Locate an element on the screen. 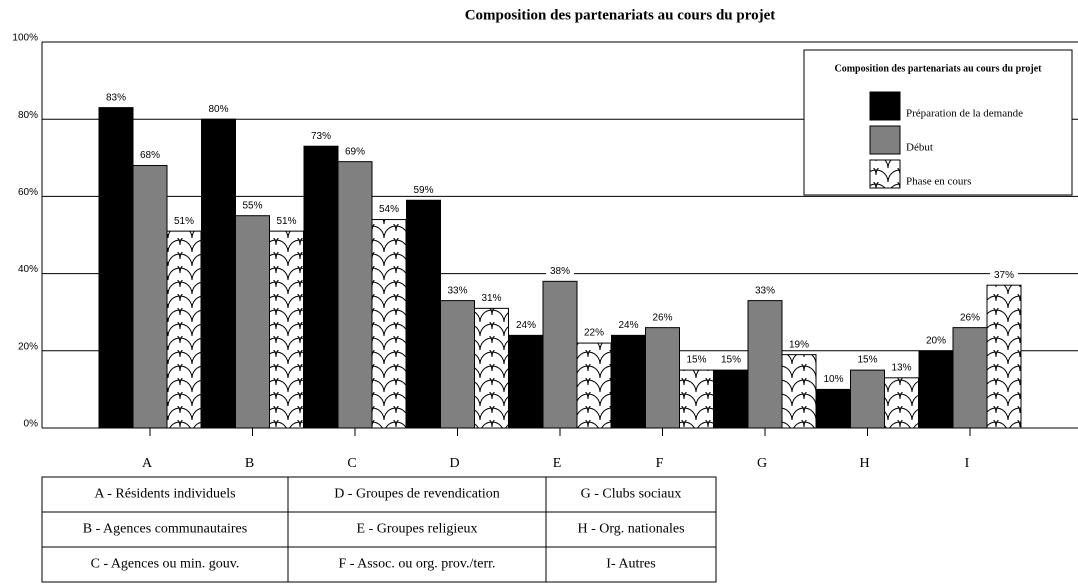 This screenshot has width=1078, height=586. value-label: 80% is located at coordinates (218, 109).